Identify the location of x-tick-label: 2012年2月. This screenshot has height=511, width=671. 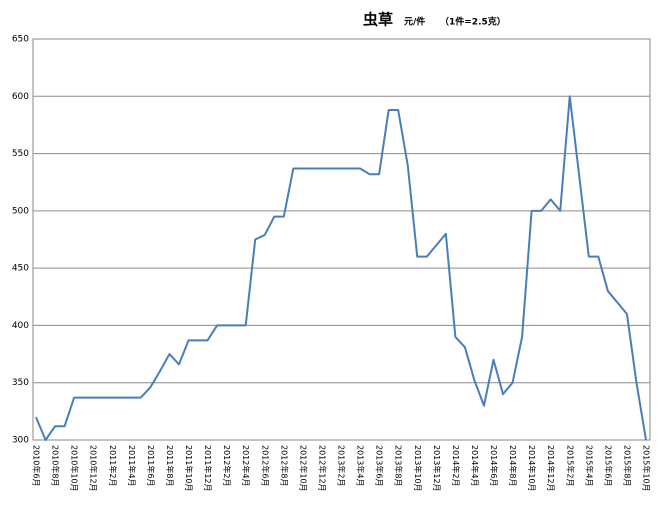
(227, 465).